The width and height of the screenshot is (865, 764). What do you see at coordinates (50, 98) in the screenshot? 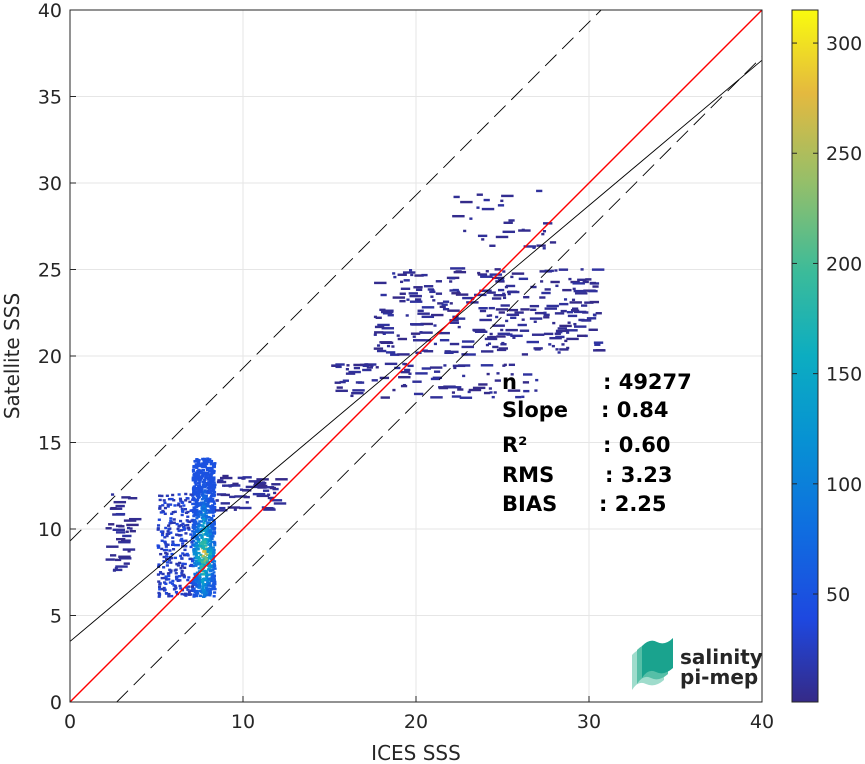
I see `y-tick-label: 35` at bounding box center [50, 98].